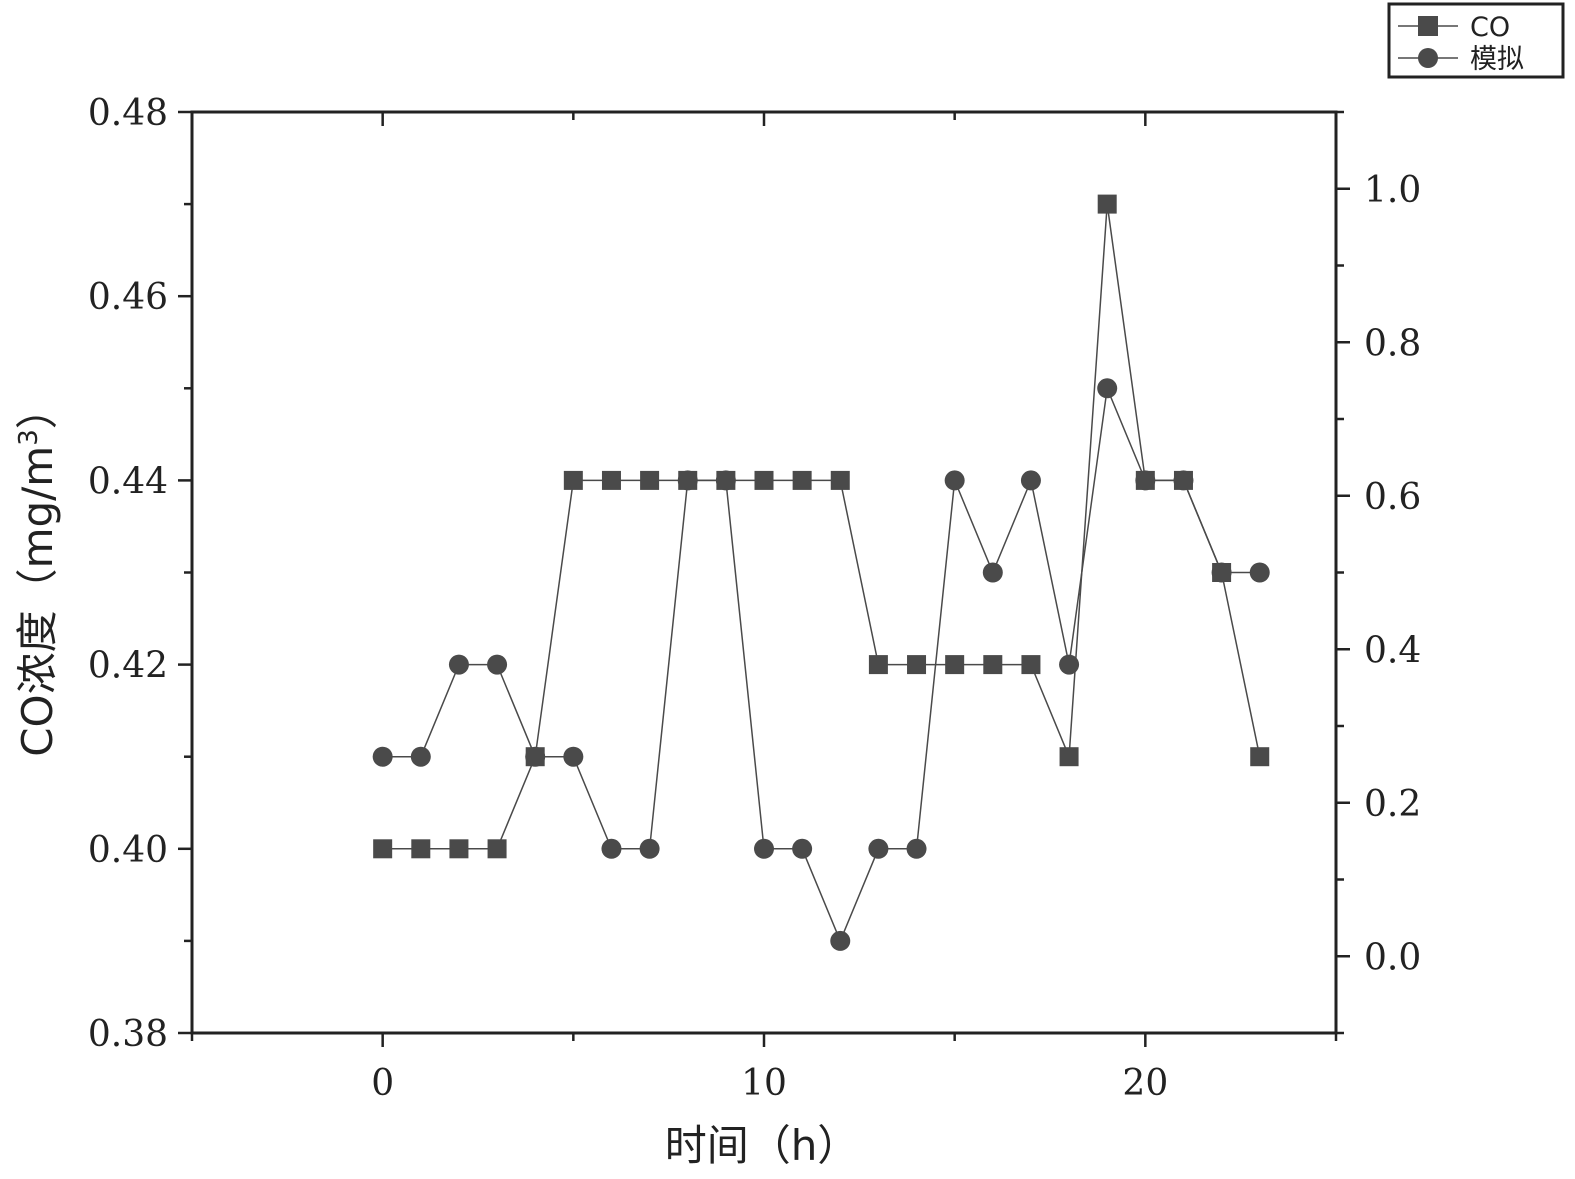  I want to click on y-left-tick-label: 0.48, so click(128, 113).